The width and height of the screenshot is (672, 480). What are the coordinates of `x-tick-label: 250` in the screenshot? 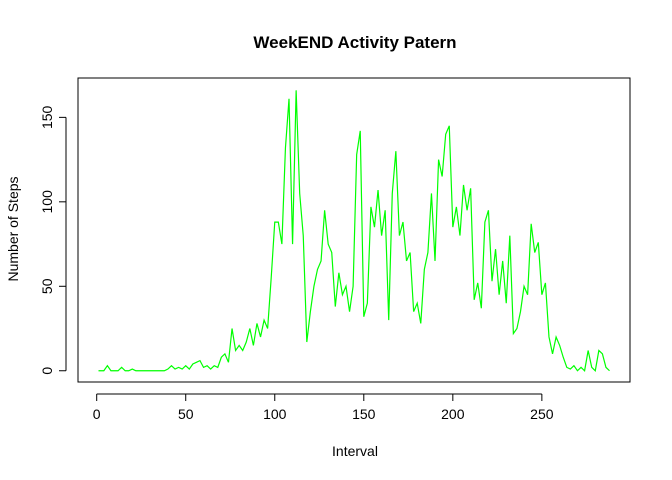 It's located at (542, 414).